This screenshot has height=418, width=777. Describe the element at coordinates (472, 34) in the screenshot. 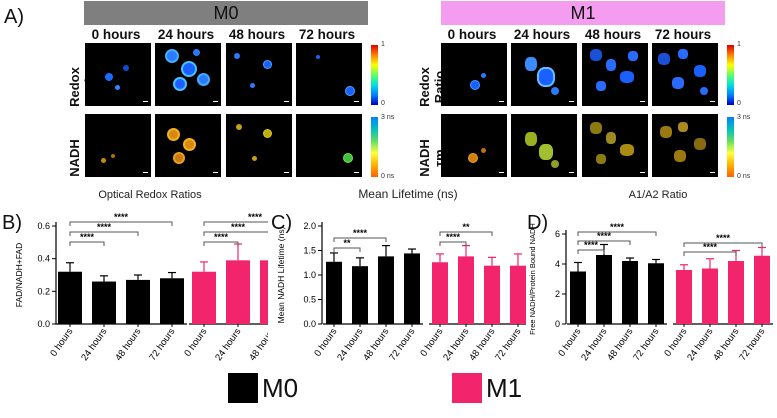

I see `time-label-m1-0: 0 hours` at that location.